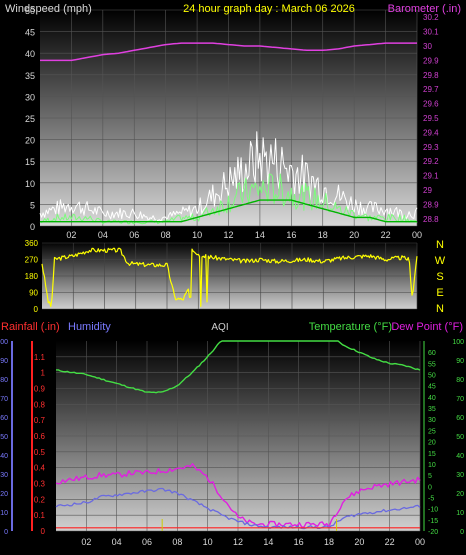 This screenshot has height=555, width=466. I want to click on compass-label: E, so click(439, 293).